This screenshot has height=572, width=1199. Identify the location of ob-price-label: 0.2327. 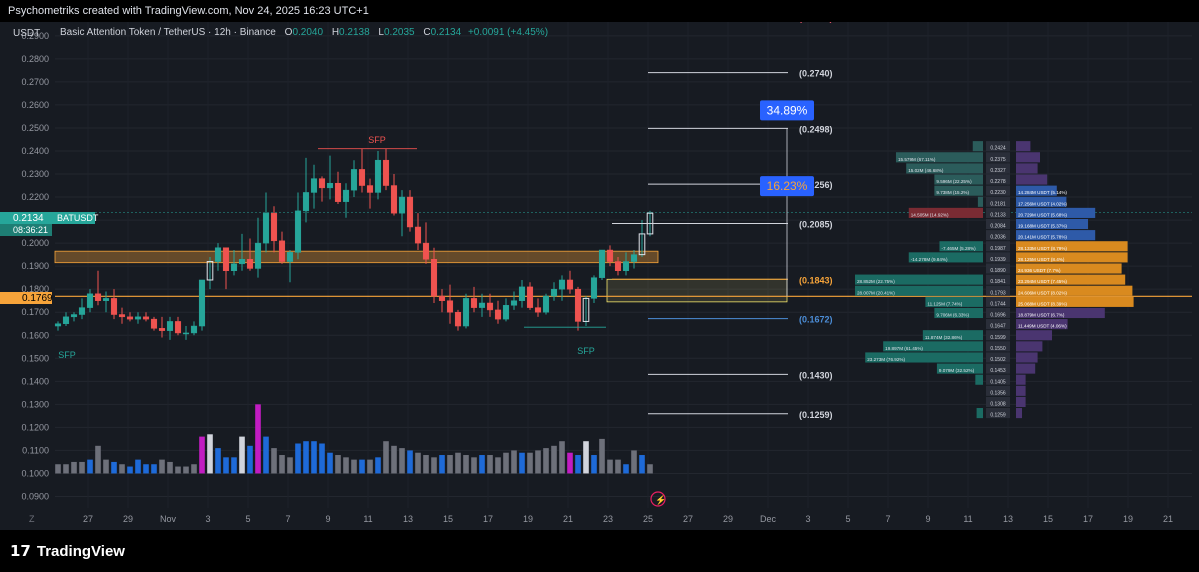
(998, 171).